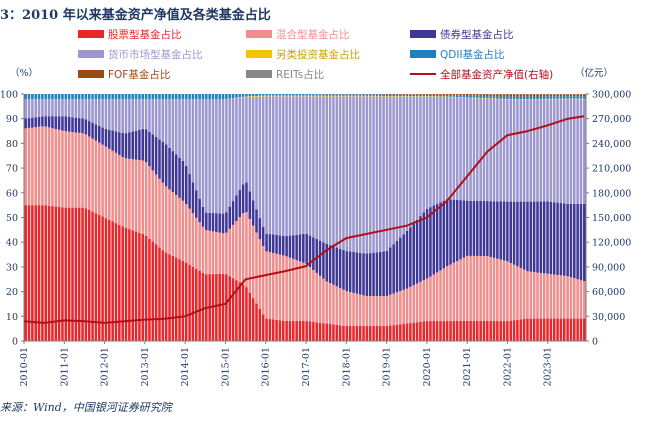  Describe the element at coordinates (611, 218) in the screenshot. I see `y-tick-label-right: 150,000` at that location.